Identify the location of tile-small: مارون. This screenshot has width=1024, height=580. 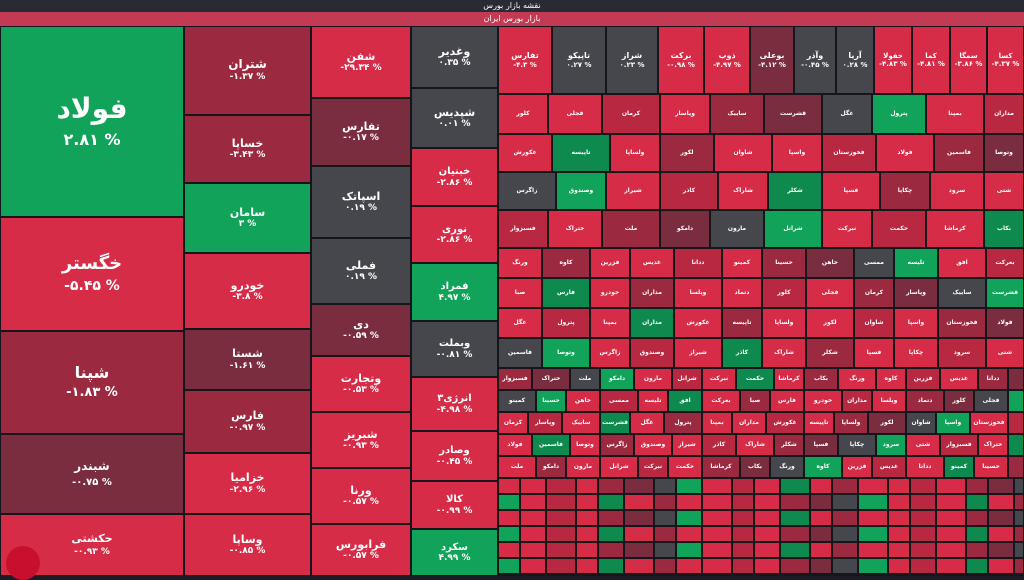
(653, 379).